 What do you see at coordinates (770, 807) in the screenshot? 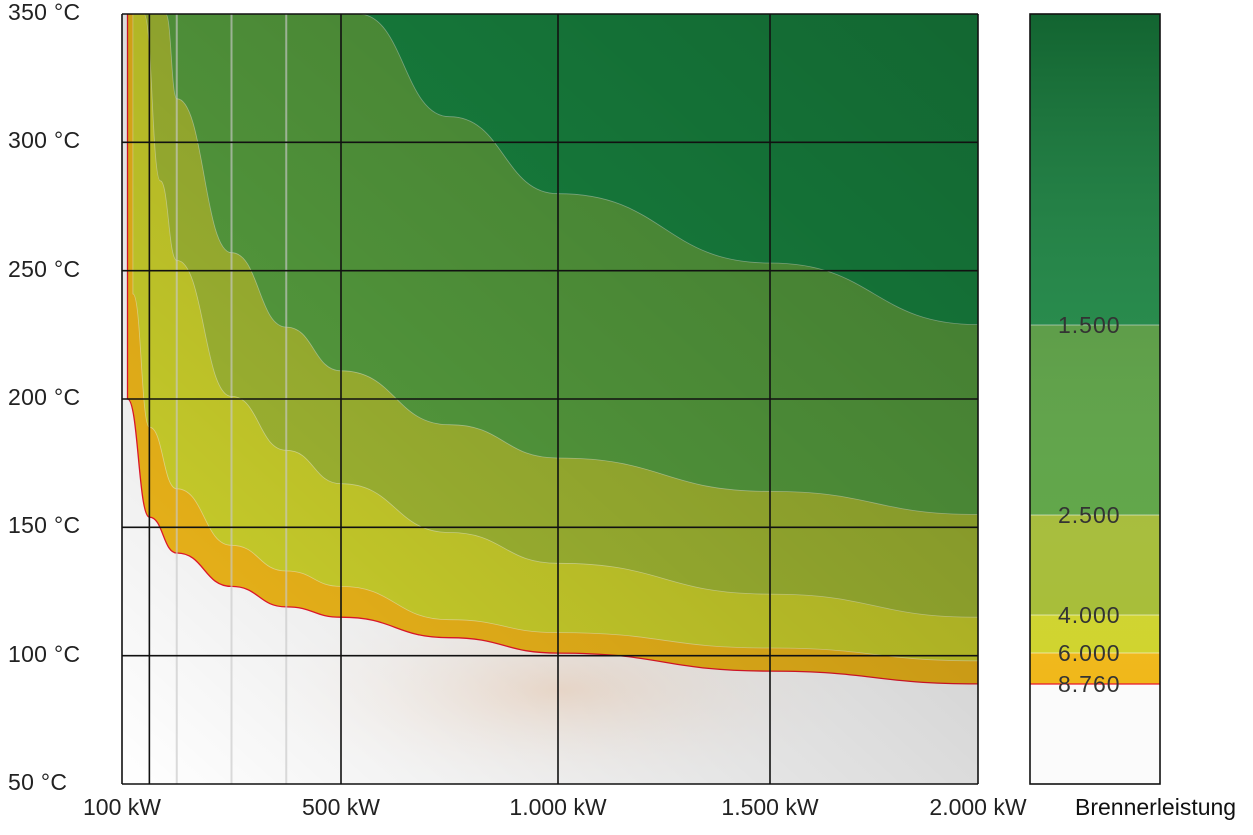
I see `x-tick-label: 1.500 kW` at bounding box center [770, 807].